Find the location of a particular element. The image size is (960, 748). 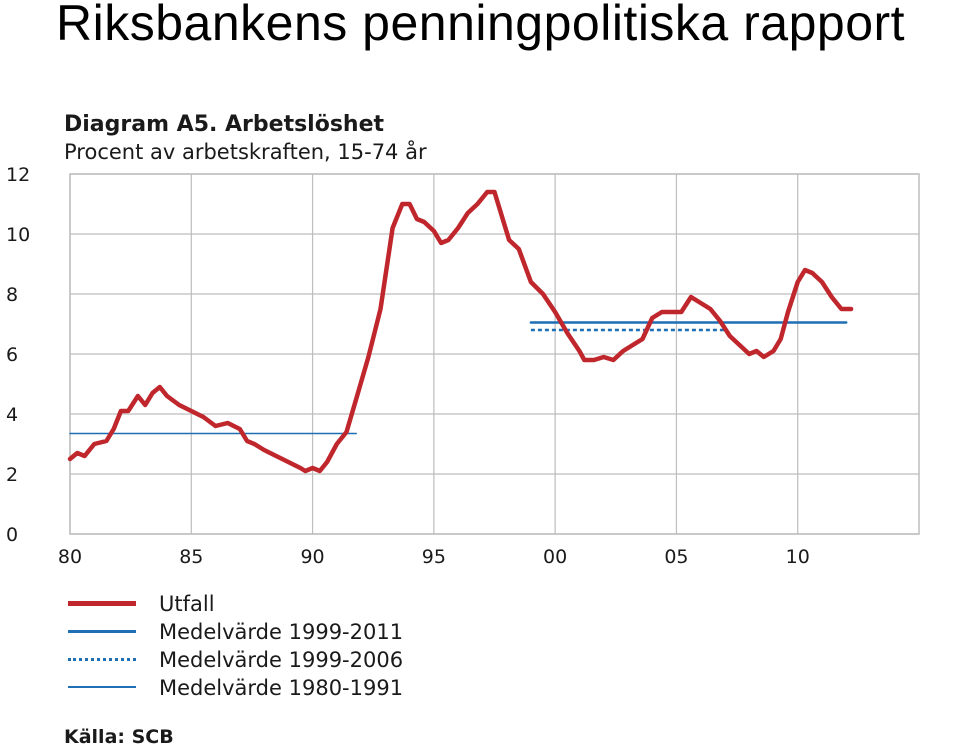

x-tick-label: 90 is located at coordinates (312, 557).